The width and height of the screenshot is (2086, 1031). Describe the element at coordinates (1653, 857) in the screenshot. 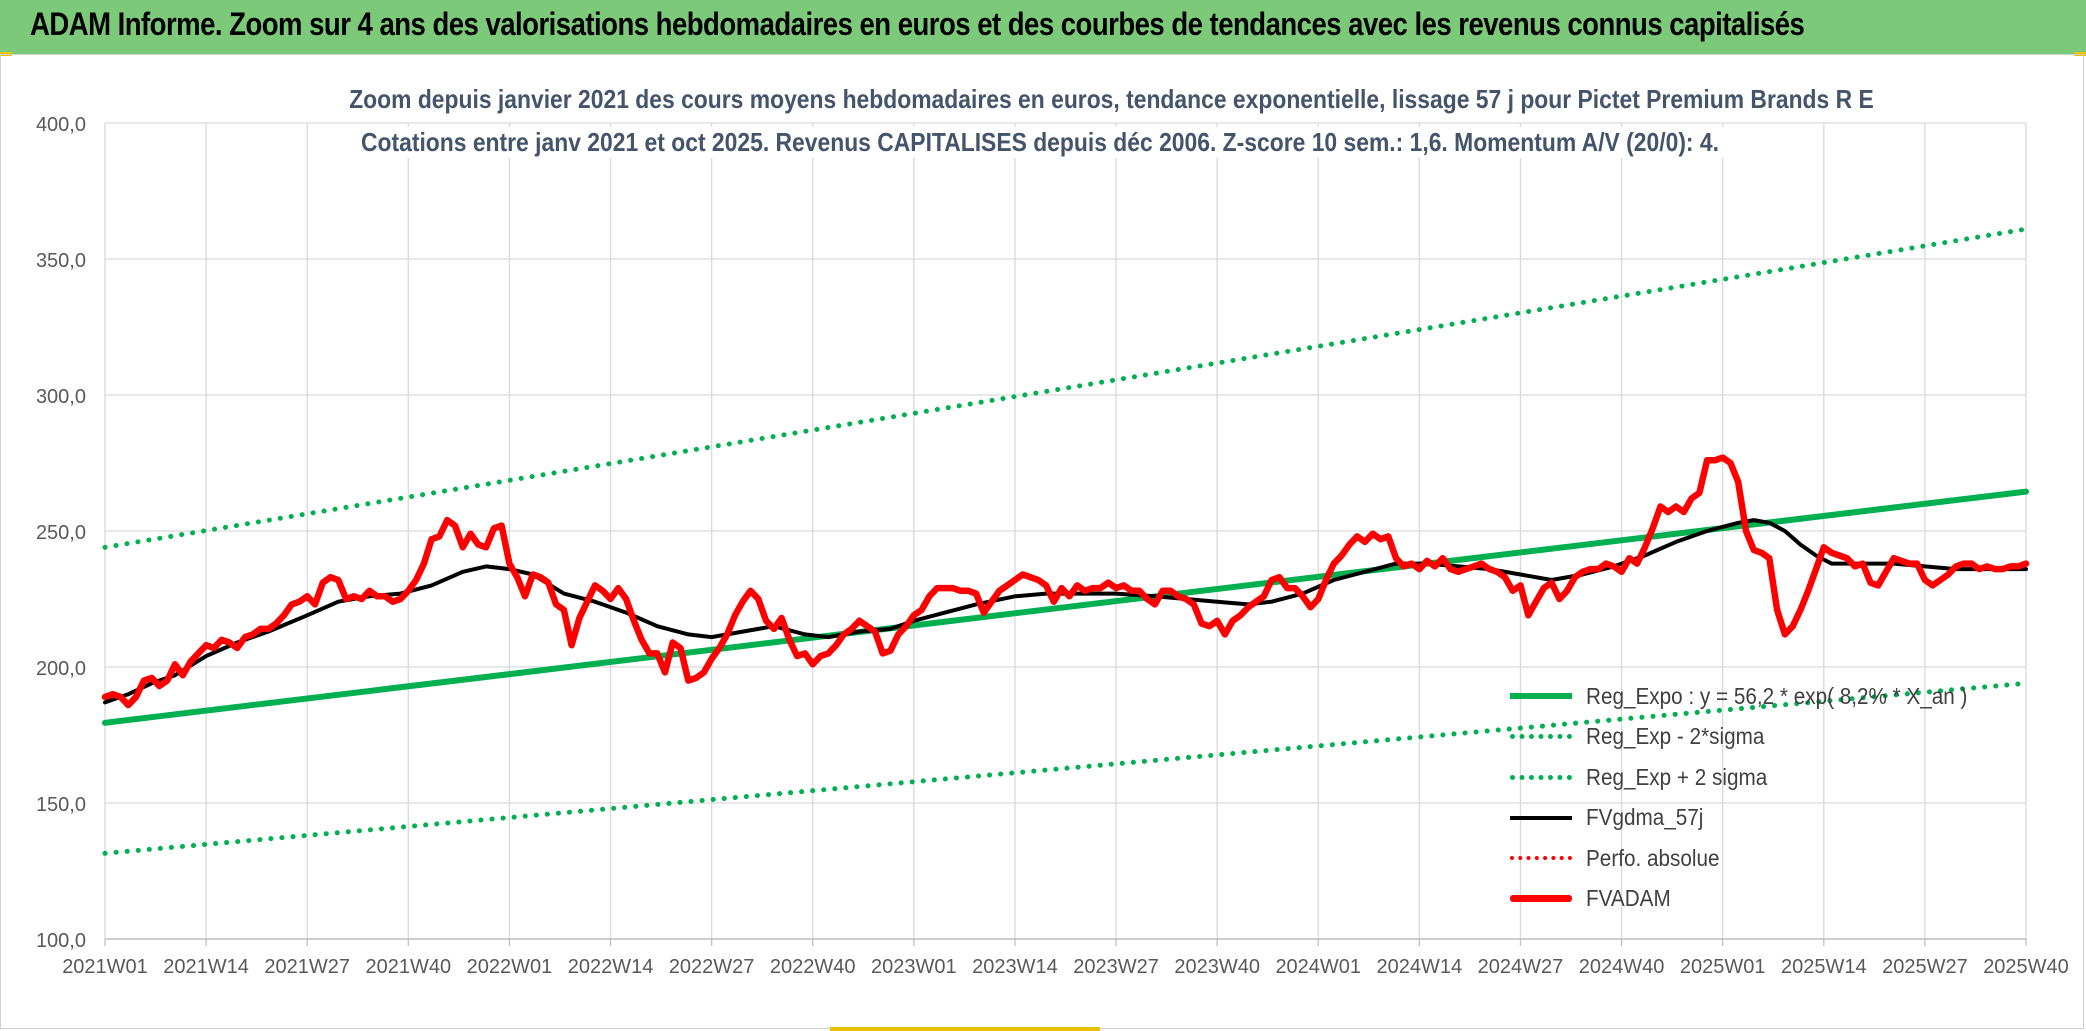

I see `legend-label-perfo: Perfo. absolue` at that location.